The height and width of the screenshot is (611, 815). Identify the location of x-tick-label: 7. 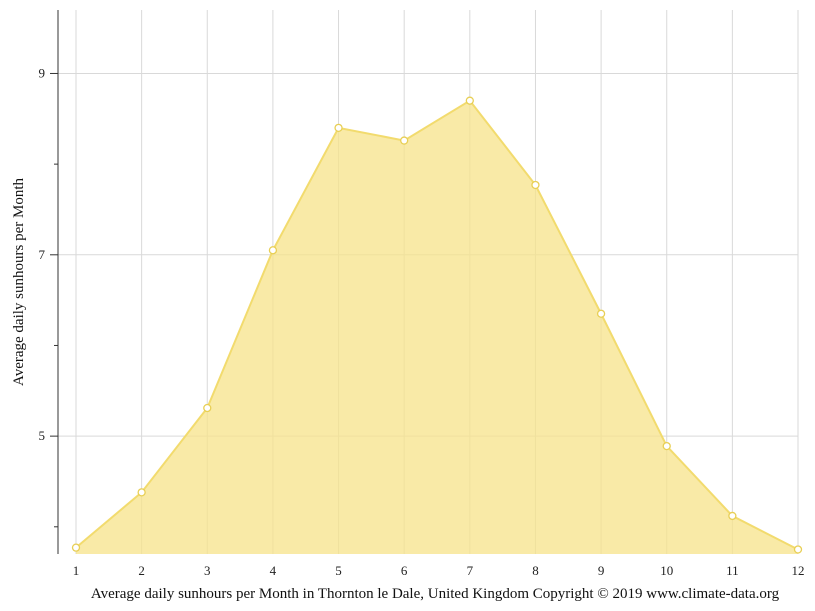
(470, 570).